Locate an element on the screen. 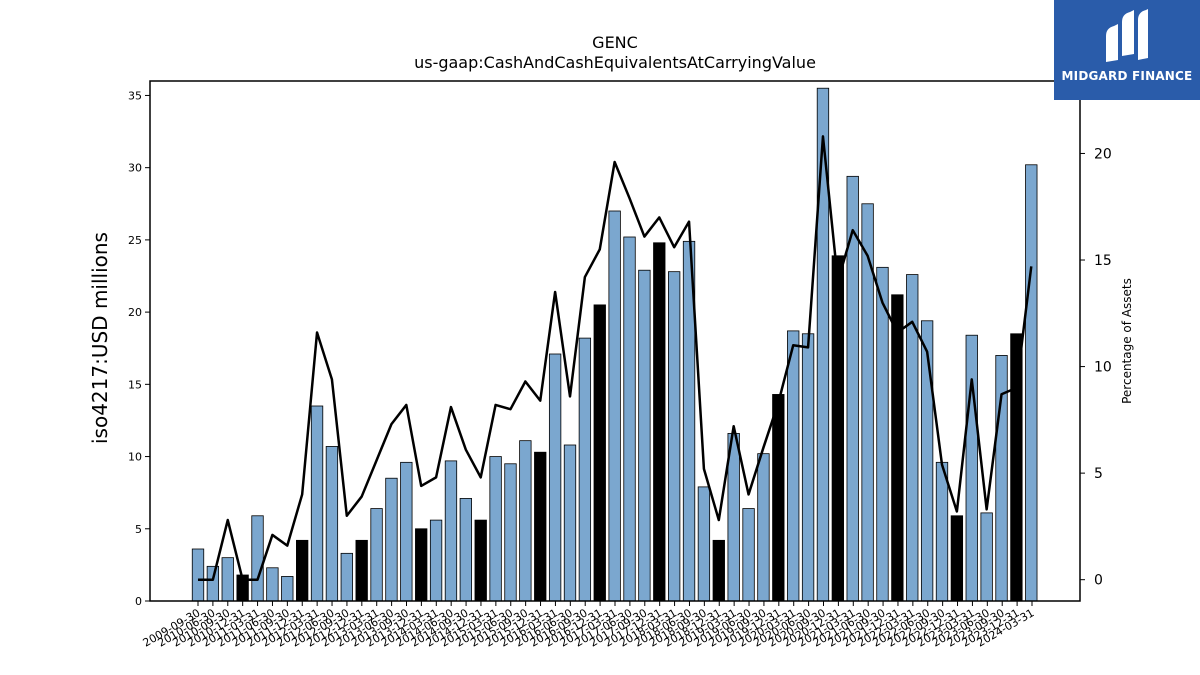  y-tick-label: 0 is located at coordinates (138, 601).